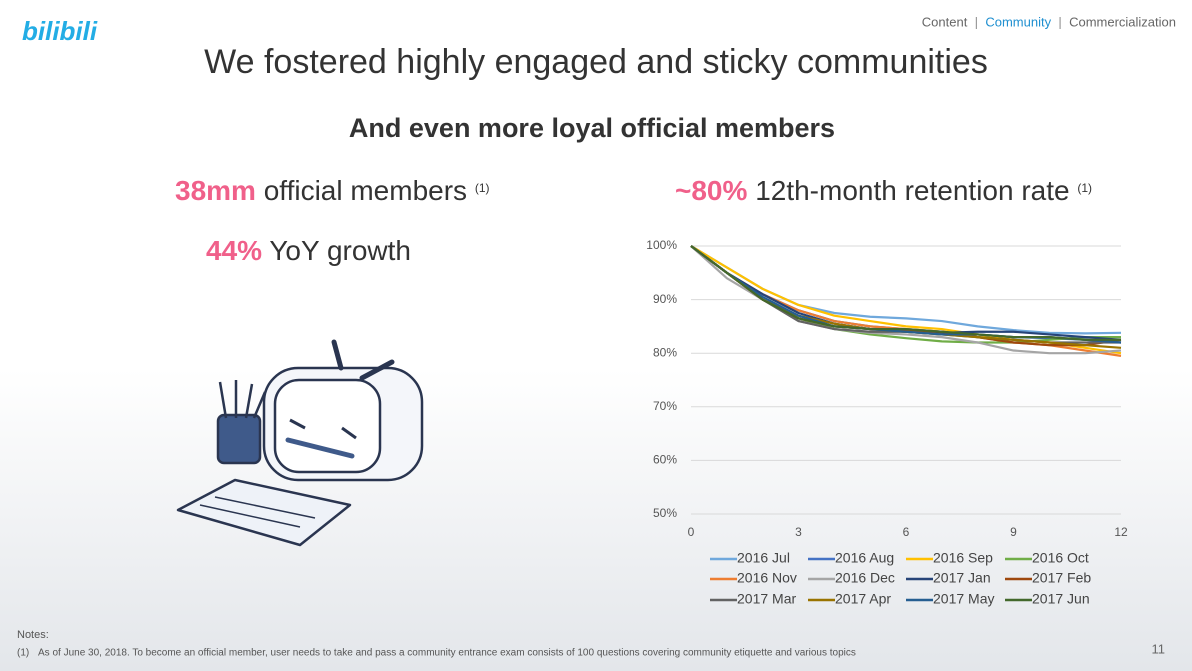  I want to click on nav: Commercialization Community Content, so click(1049, 21).